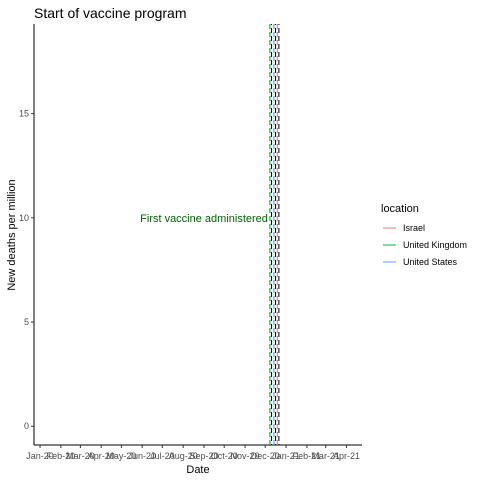 This screenshot has height=480, width=480. I want to click on x-tick-label: Aug-20, so click(183, 456).